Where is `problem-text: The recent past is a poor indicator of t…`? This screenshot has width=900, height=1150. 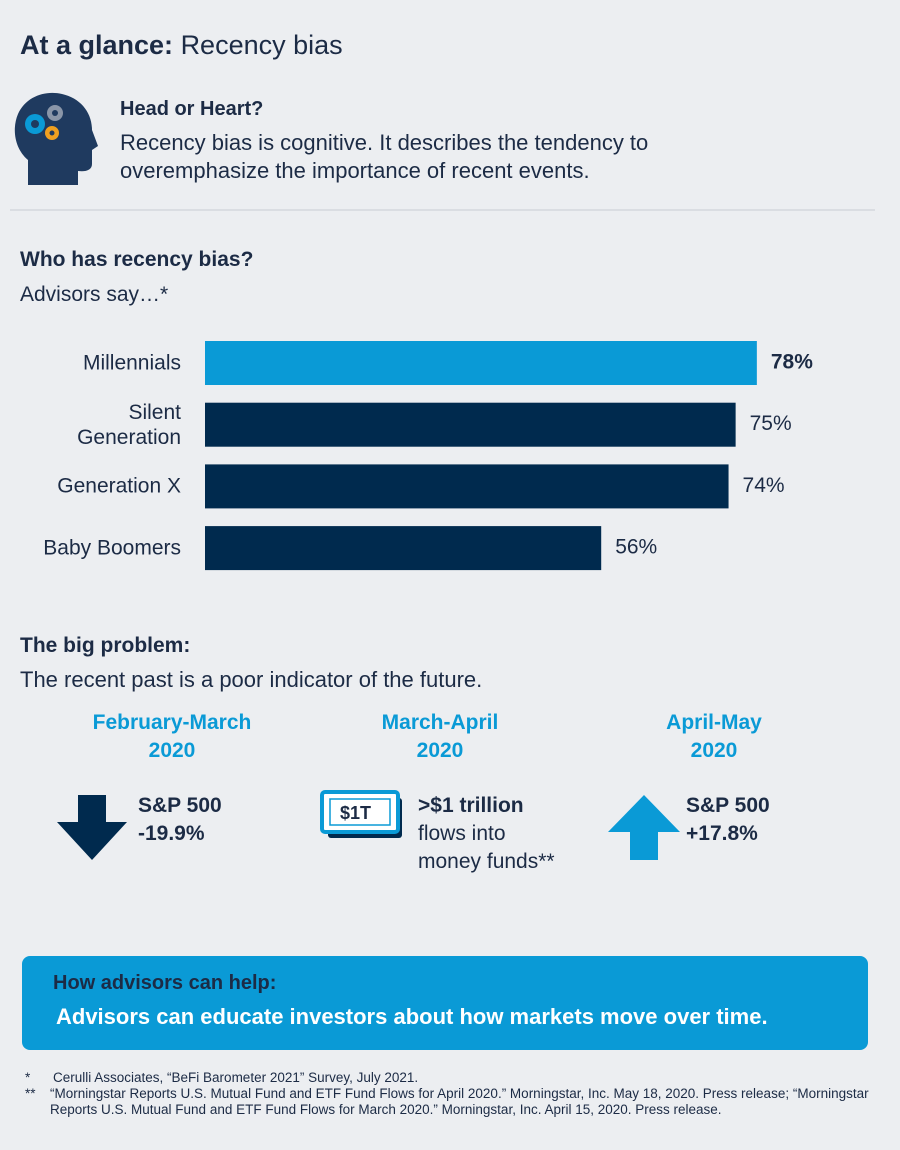
problem-text: The recent past is a poor indicator of t… is located at coordinates (251, 679).